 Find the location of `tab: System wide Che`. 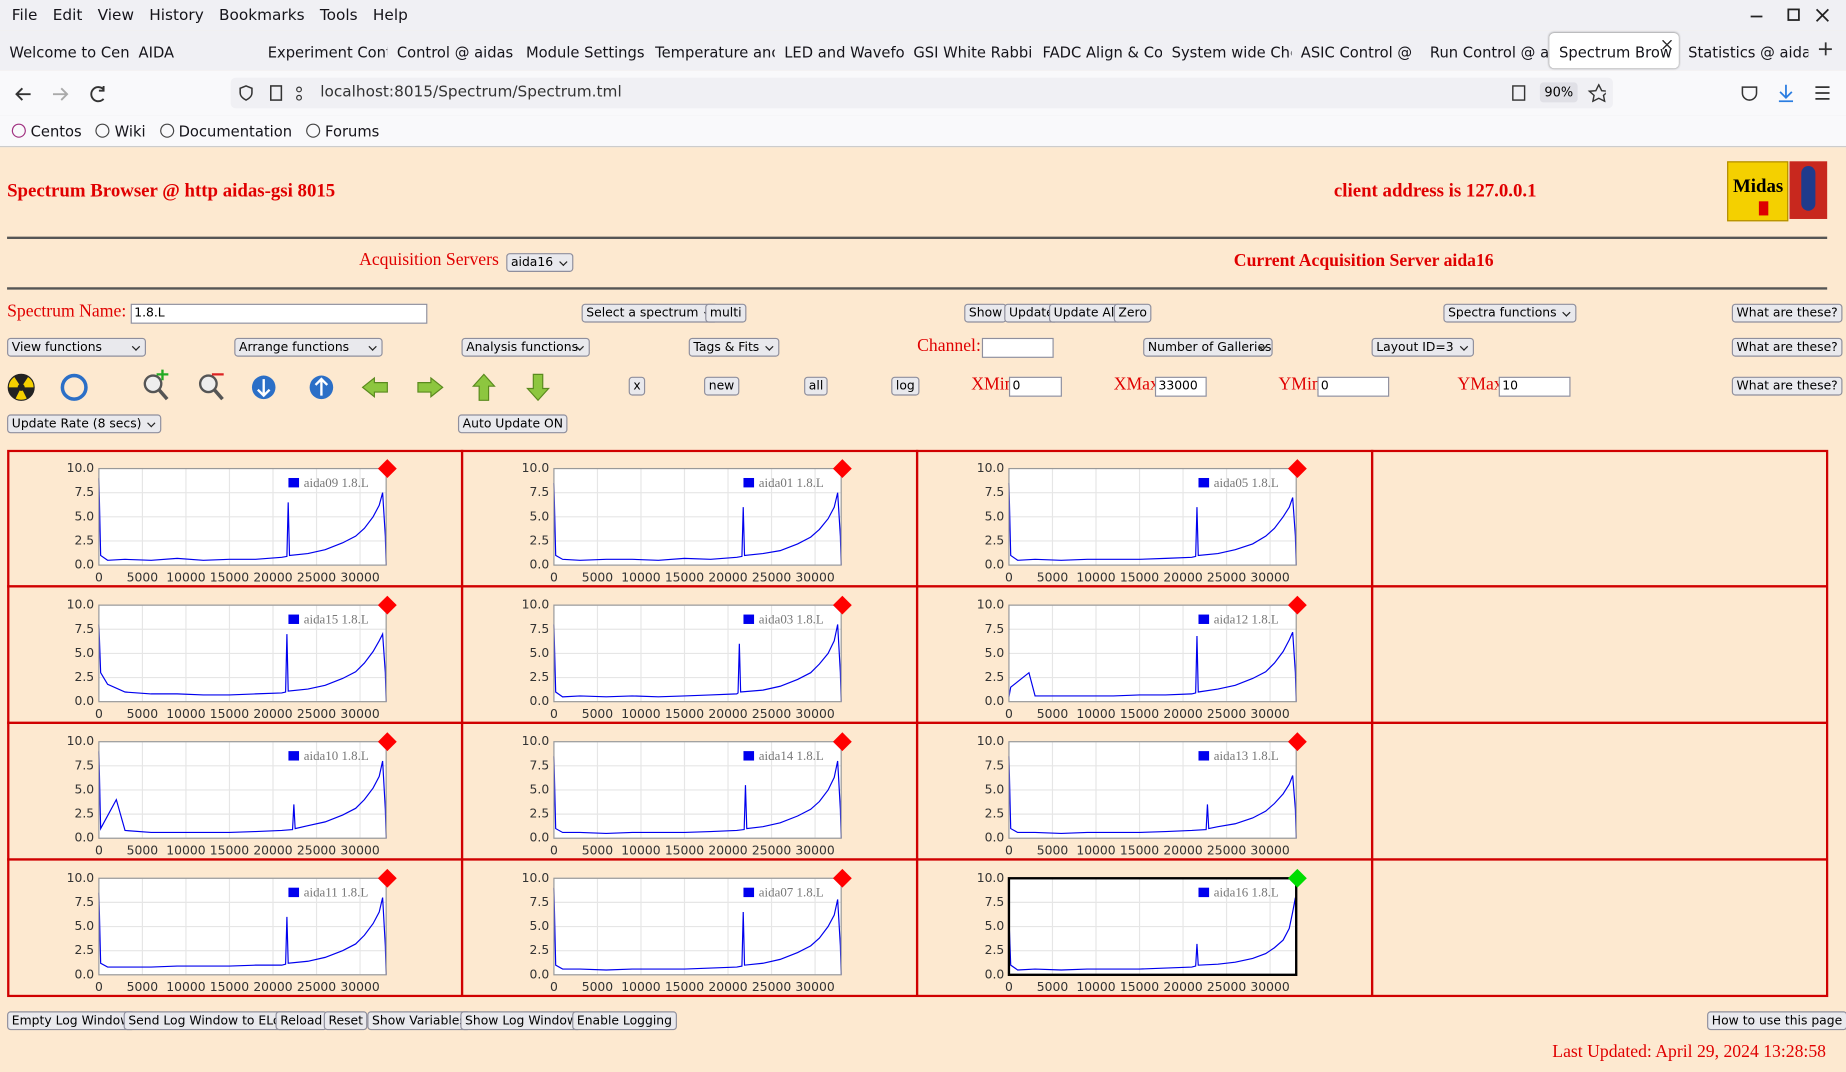

tab: System wide Che is located at coordinates (1231, 52).